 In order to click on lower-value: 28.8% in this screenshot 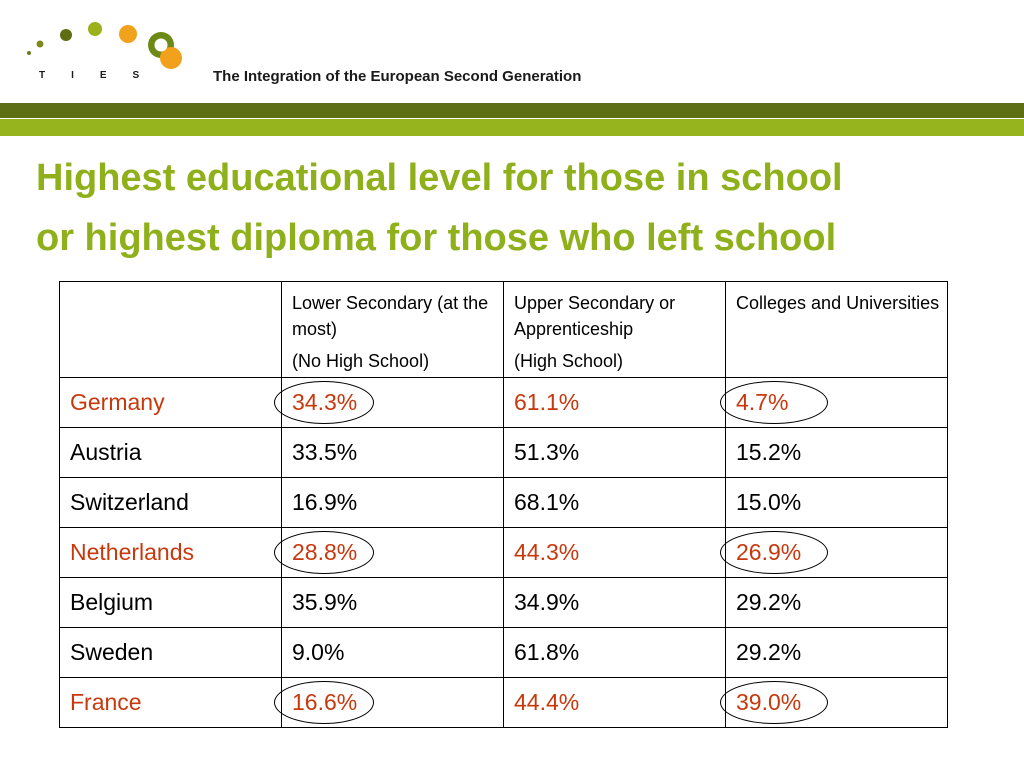, I will do `click(325, 552)`.